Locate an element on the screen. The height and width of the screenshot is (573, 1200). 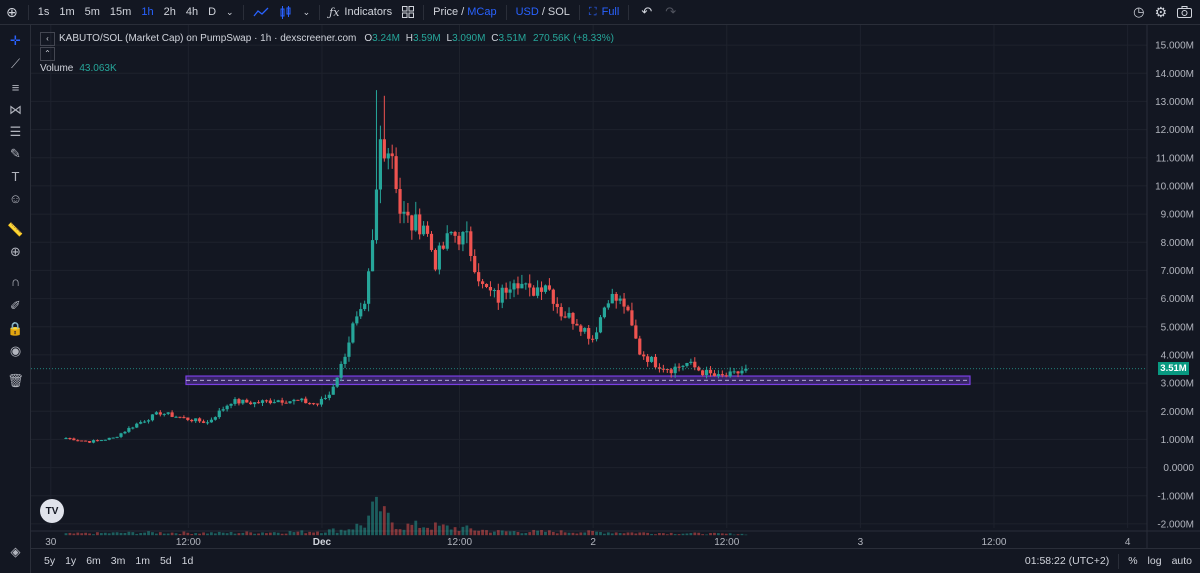
interval-1m: 1m is located at coordinates (67, 12).